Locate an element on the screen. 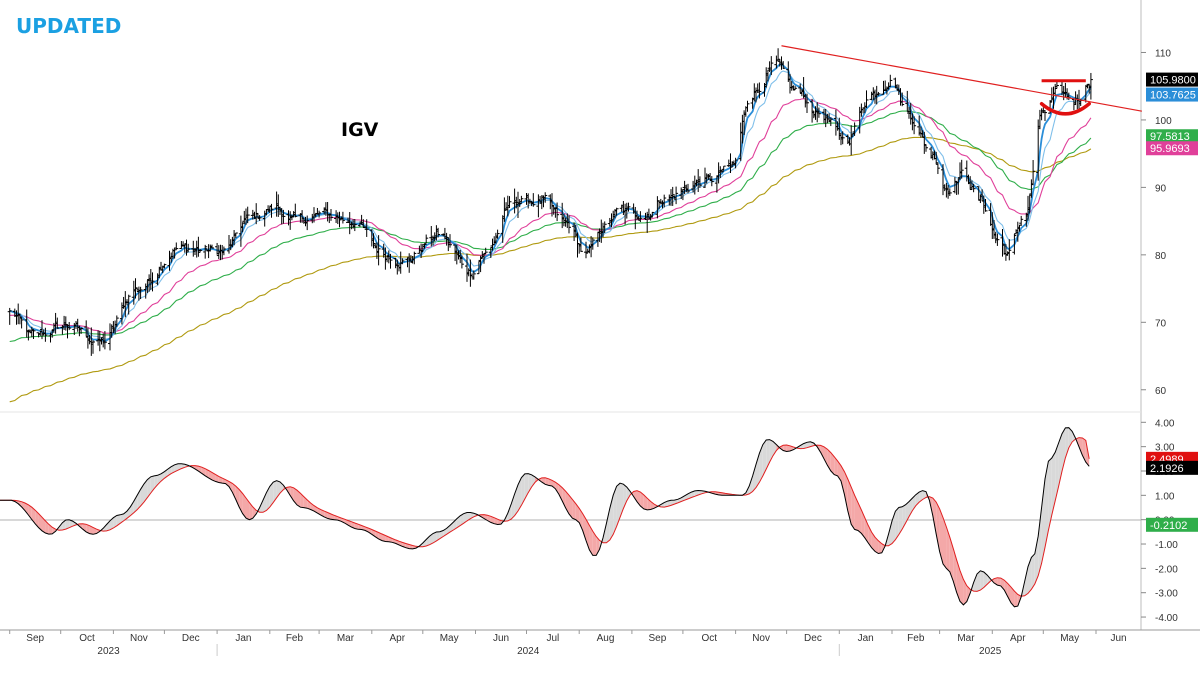 Image resolution: width=1200 pixels, height=675 pixels. month-label: Sep is located at coordinates (658, 638).